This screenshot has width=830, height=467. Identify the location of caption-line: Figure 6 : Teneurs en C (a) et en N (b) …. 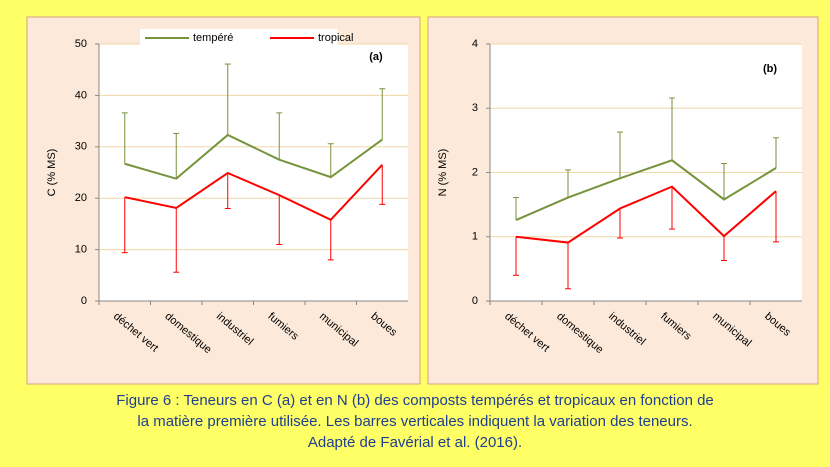
(415, 400).